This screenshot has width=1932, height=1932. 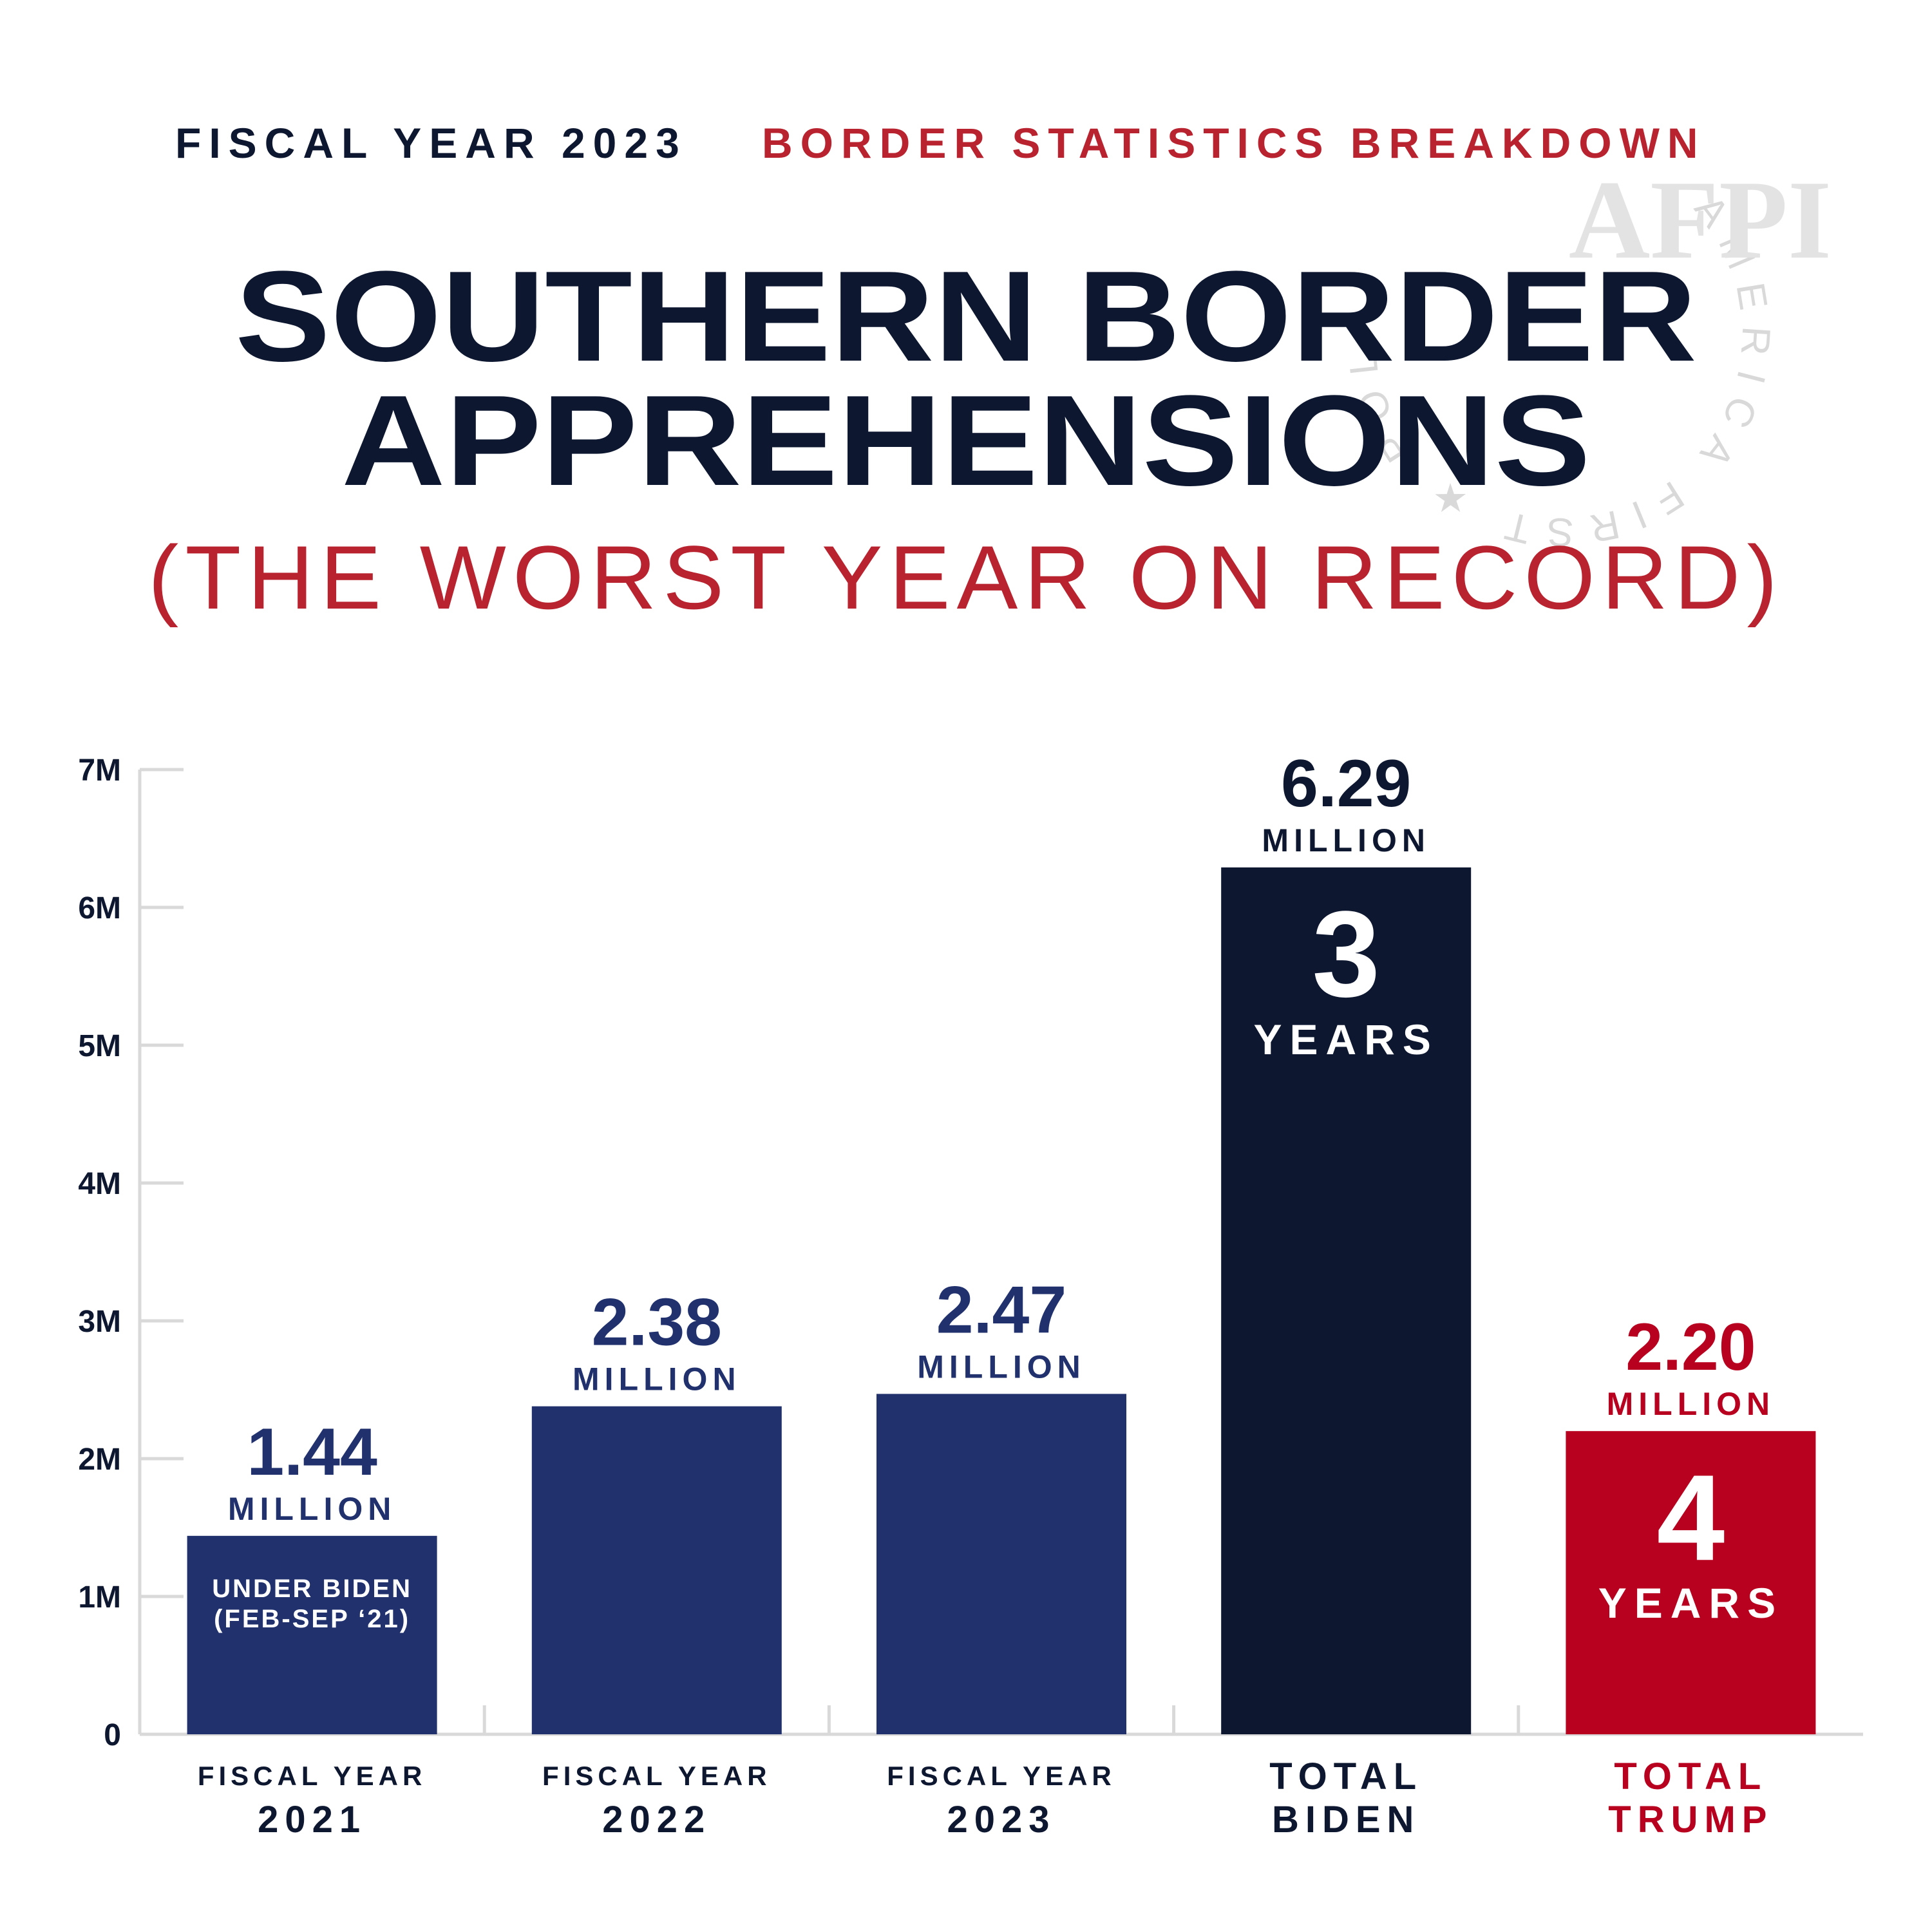 What do you see at coordinates (431, 143) in the screenshot?
I see `kicker-left: FISCAL YEAR 2023` at bounding box center [431, 143].